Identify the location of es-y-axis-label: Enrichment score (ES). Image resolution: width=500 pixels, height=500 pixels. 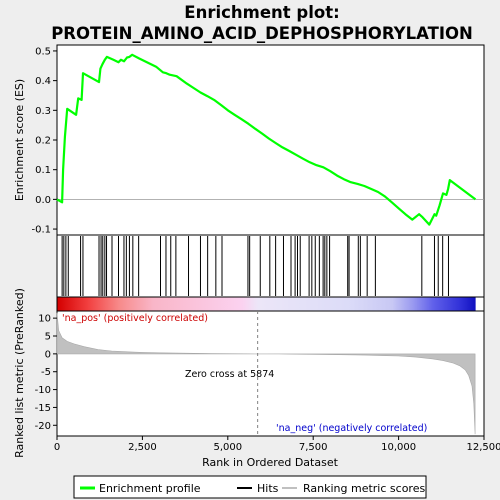
(19, 140).